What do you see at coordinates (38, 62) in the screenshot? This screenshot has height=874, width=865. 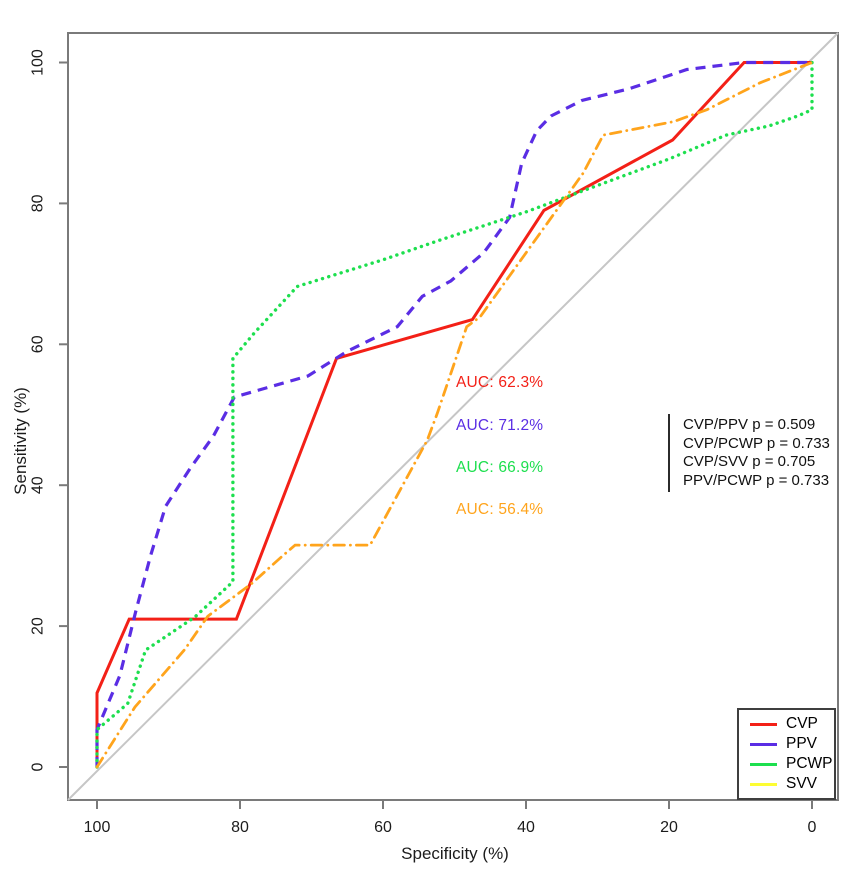 I see `y-tick-label: 100` at bounding box center [38, 62].